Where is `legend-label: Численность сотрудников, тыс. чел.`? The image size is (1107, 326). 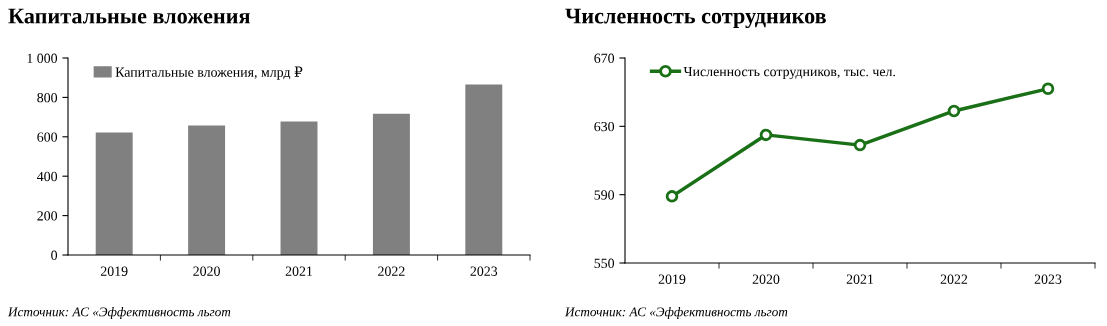 legend-label: Численность сотрудников, тыс. чел. is located at coordinates (789, 73).